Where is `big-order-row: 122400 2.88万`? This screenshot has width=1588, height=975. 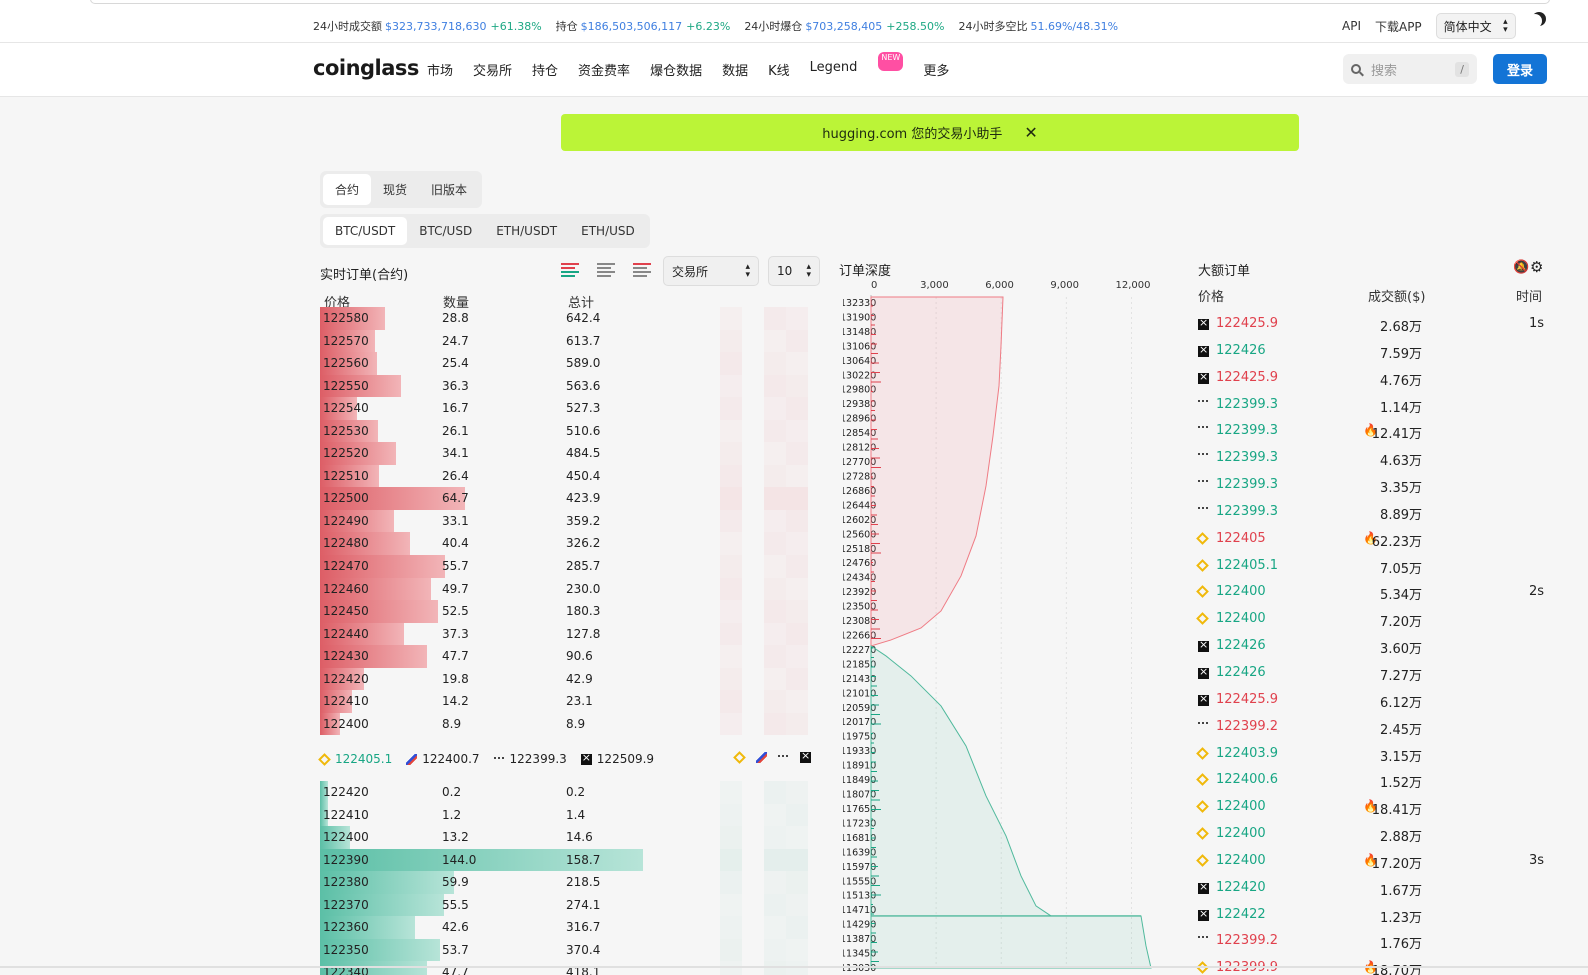
big-order-row: 122400 2.88万 is located at coordinates (1372, 835).